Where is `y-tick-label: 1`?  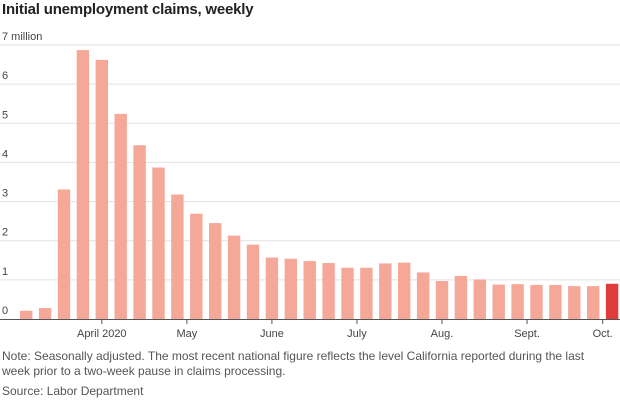
y-tick-label: 1 is located at coordinates (5, 272).